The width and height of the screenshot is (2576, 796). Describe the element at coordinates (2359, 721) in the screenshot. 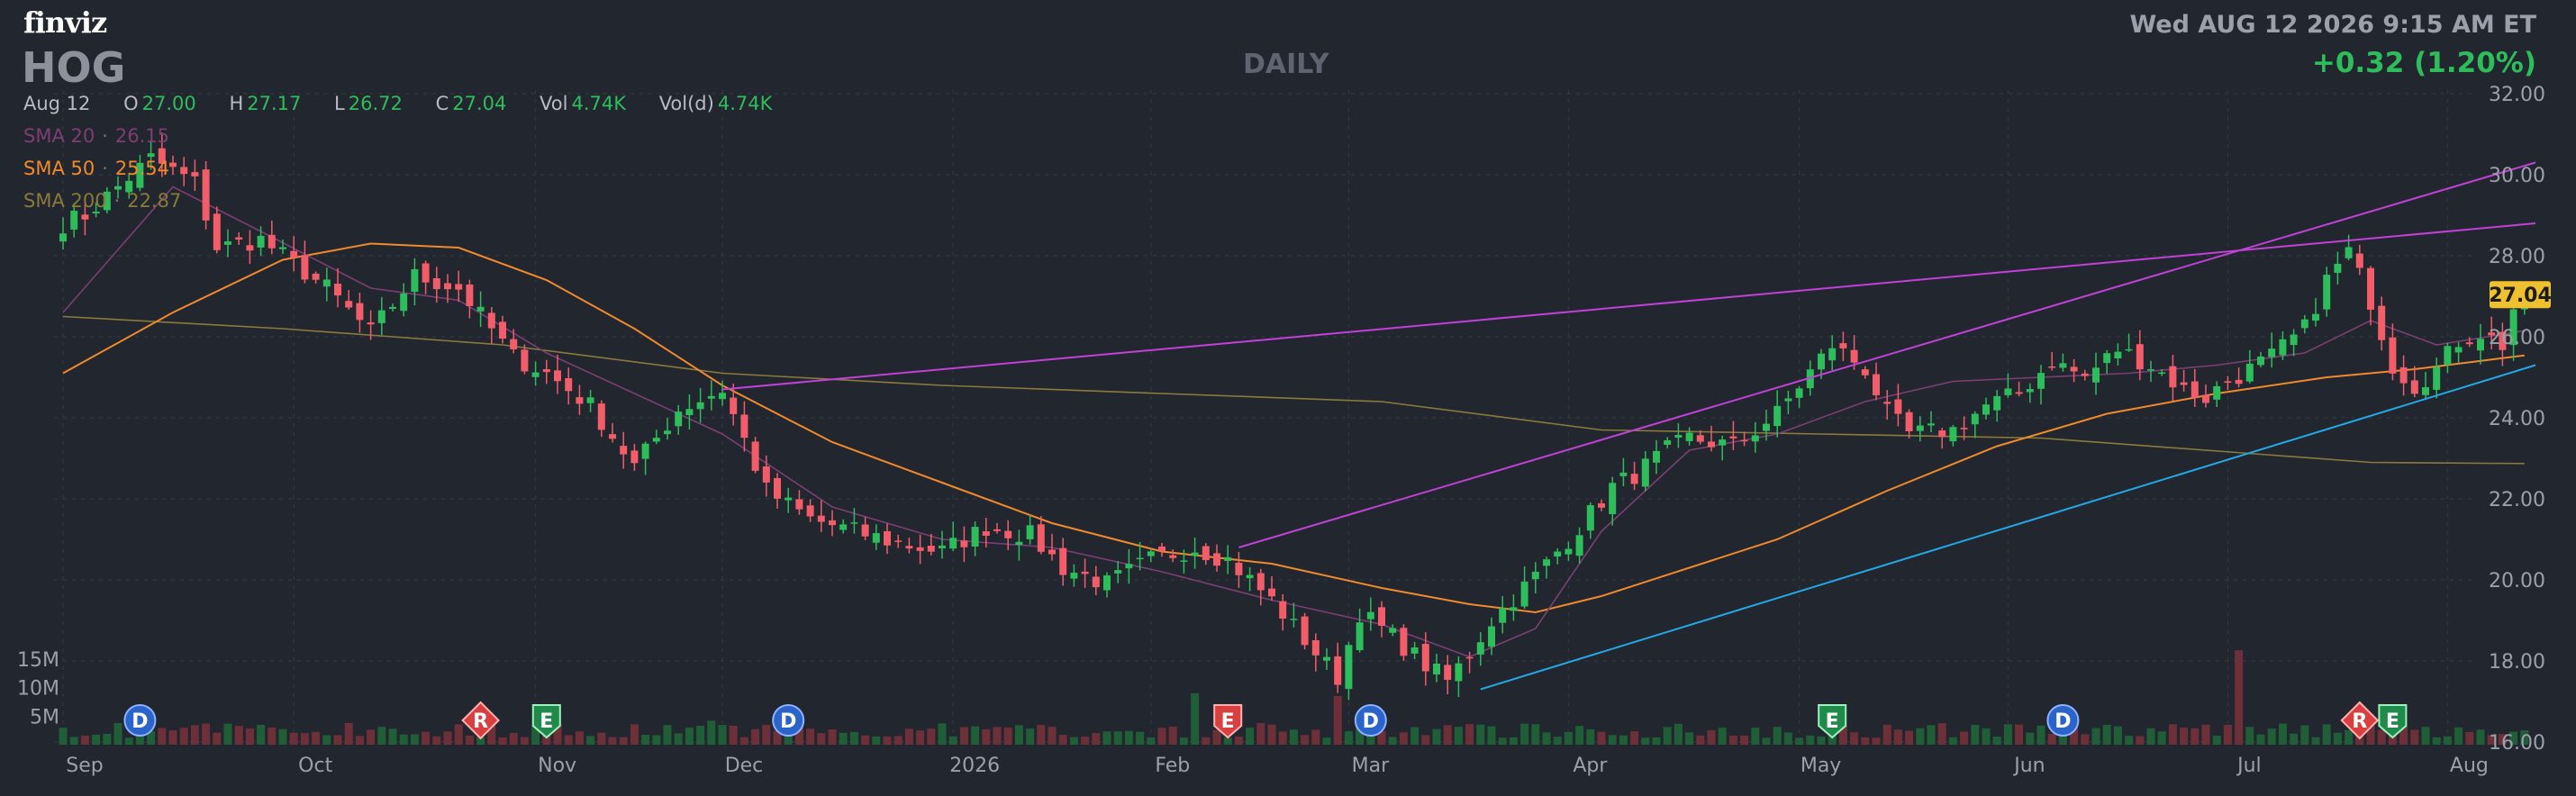

I see `marker-letter: R` at that location.